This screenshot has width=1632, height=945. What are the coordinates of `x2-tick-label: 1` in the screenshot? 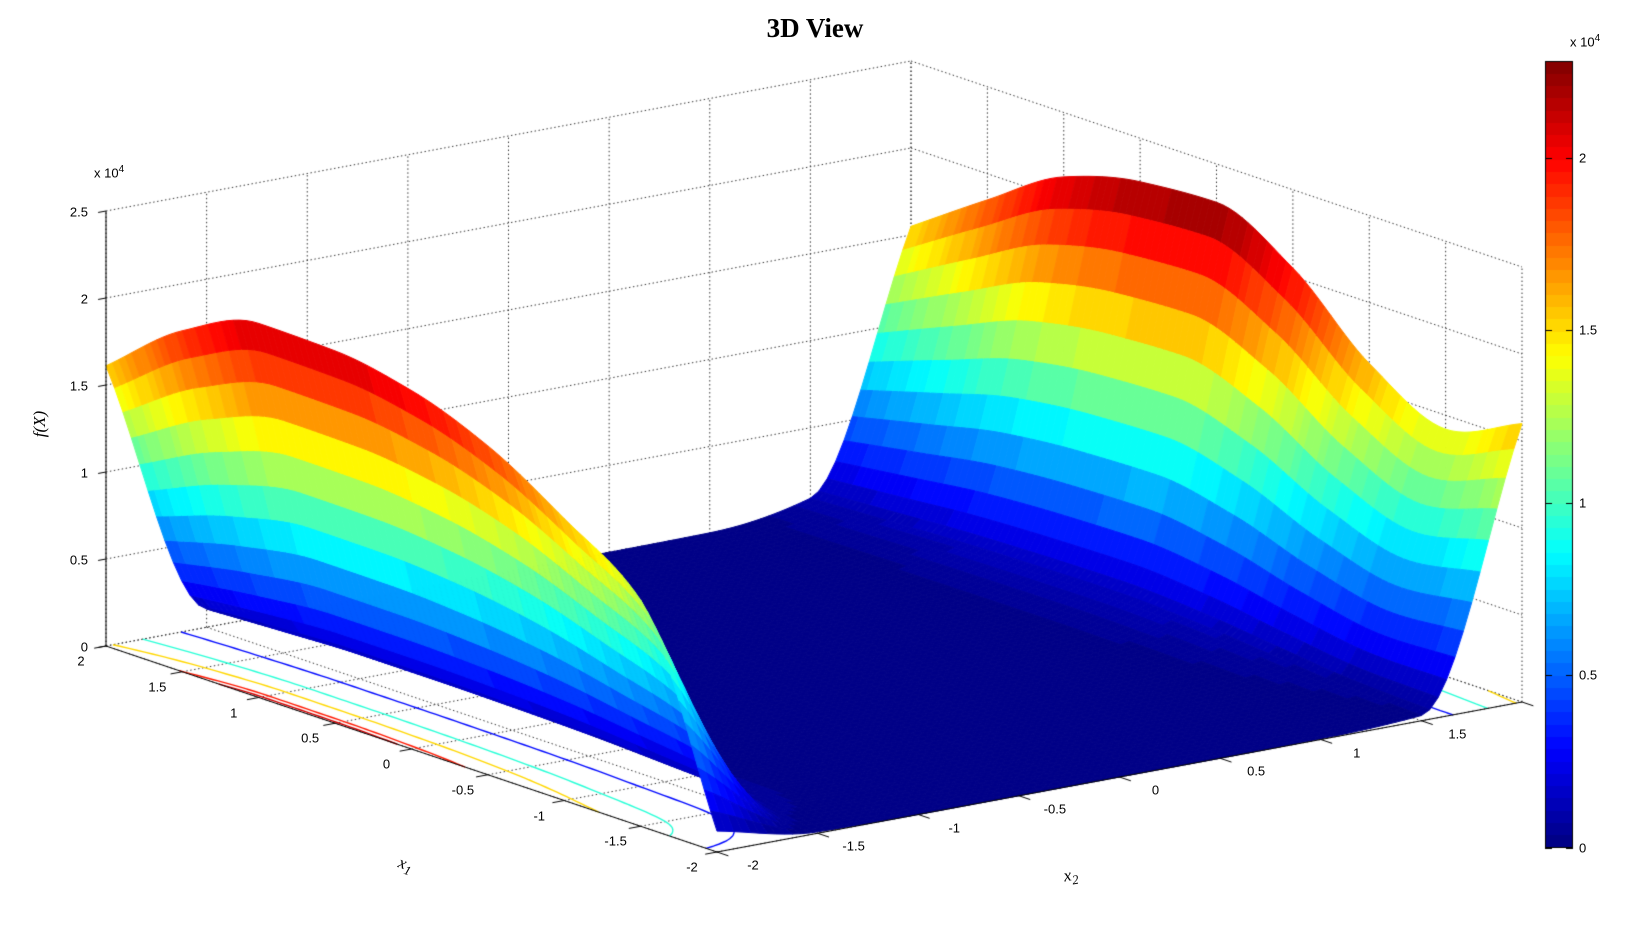 It's located at (1357, 752).